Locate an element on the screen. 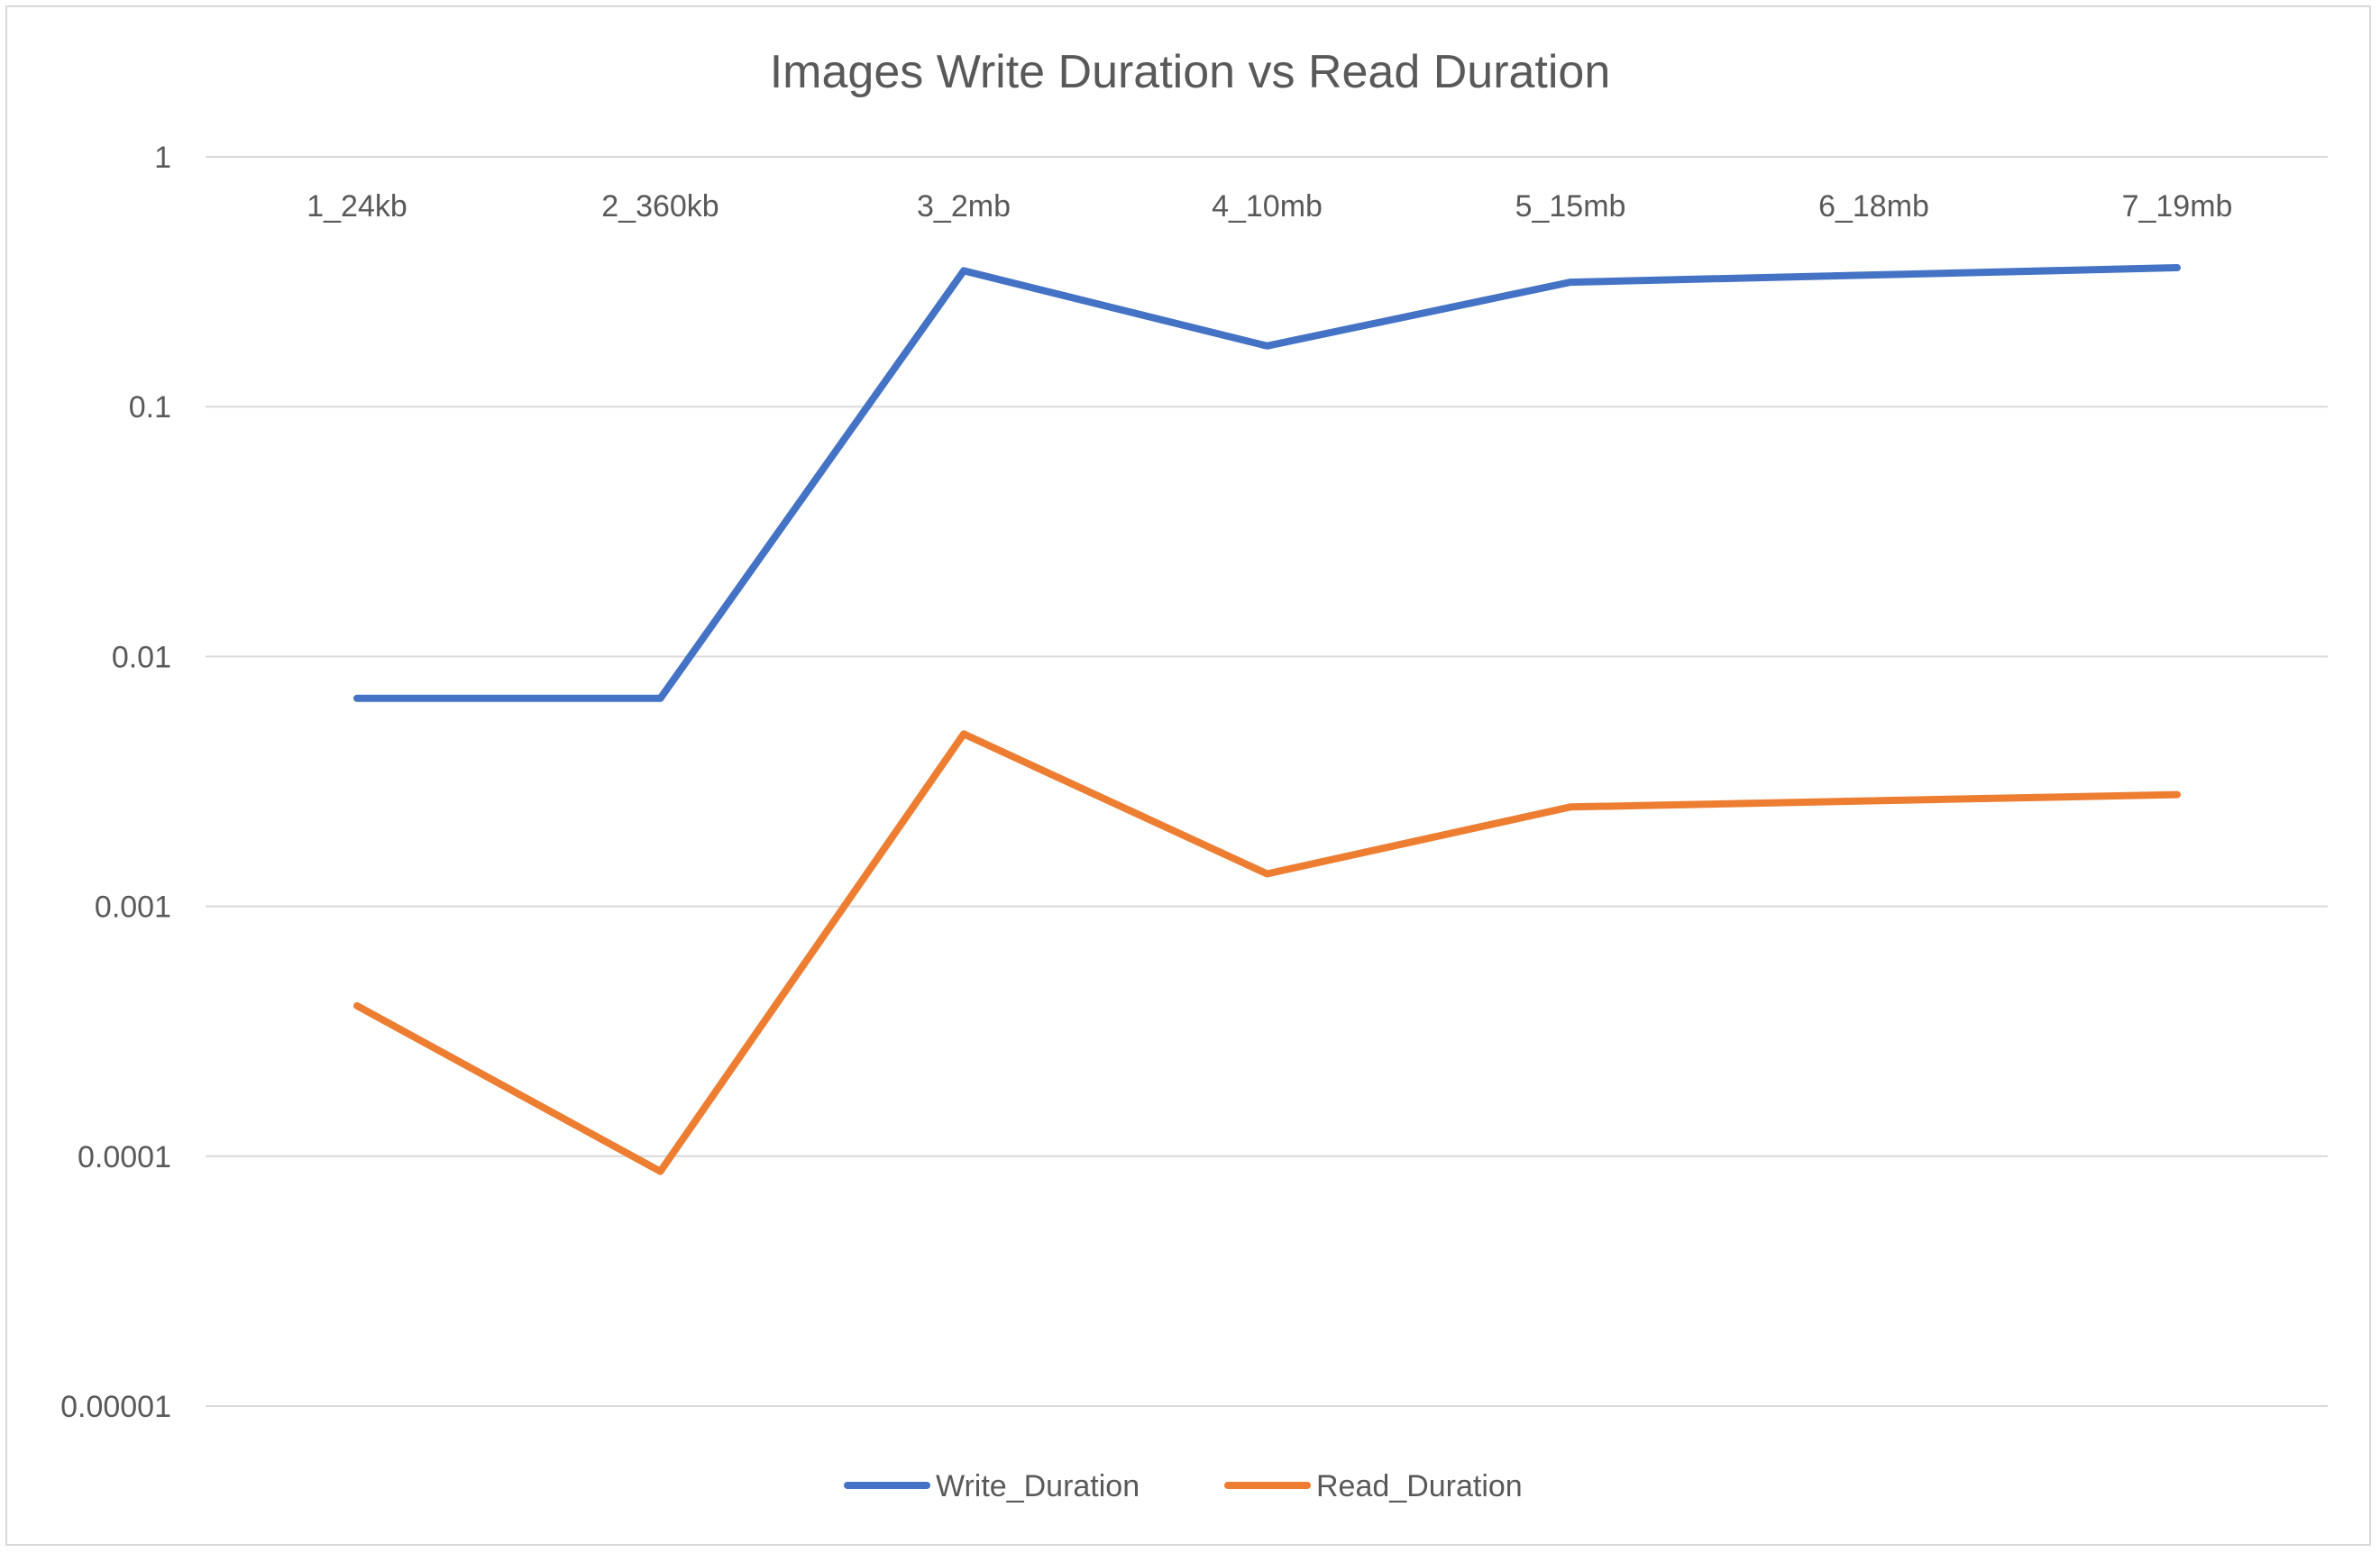 Image resolution: width=2380 pixels, height=1553 pixels. x-category-label: 6_18mb is located at coordinates (1873, 206).